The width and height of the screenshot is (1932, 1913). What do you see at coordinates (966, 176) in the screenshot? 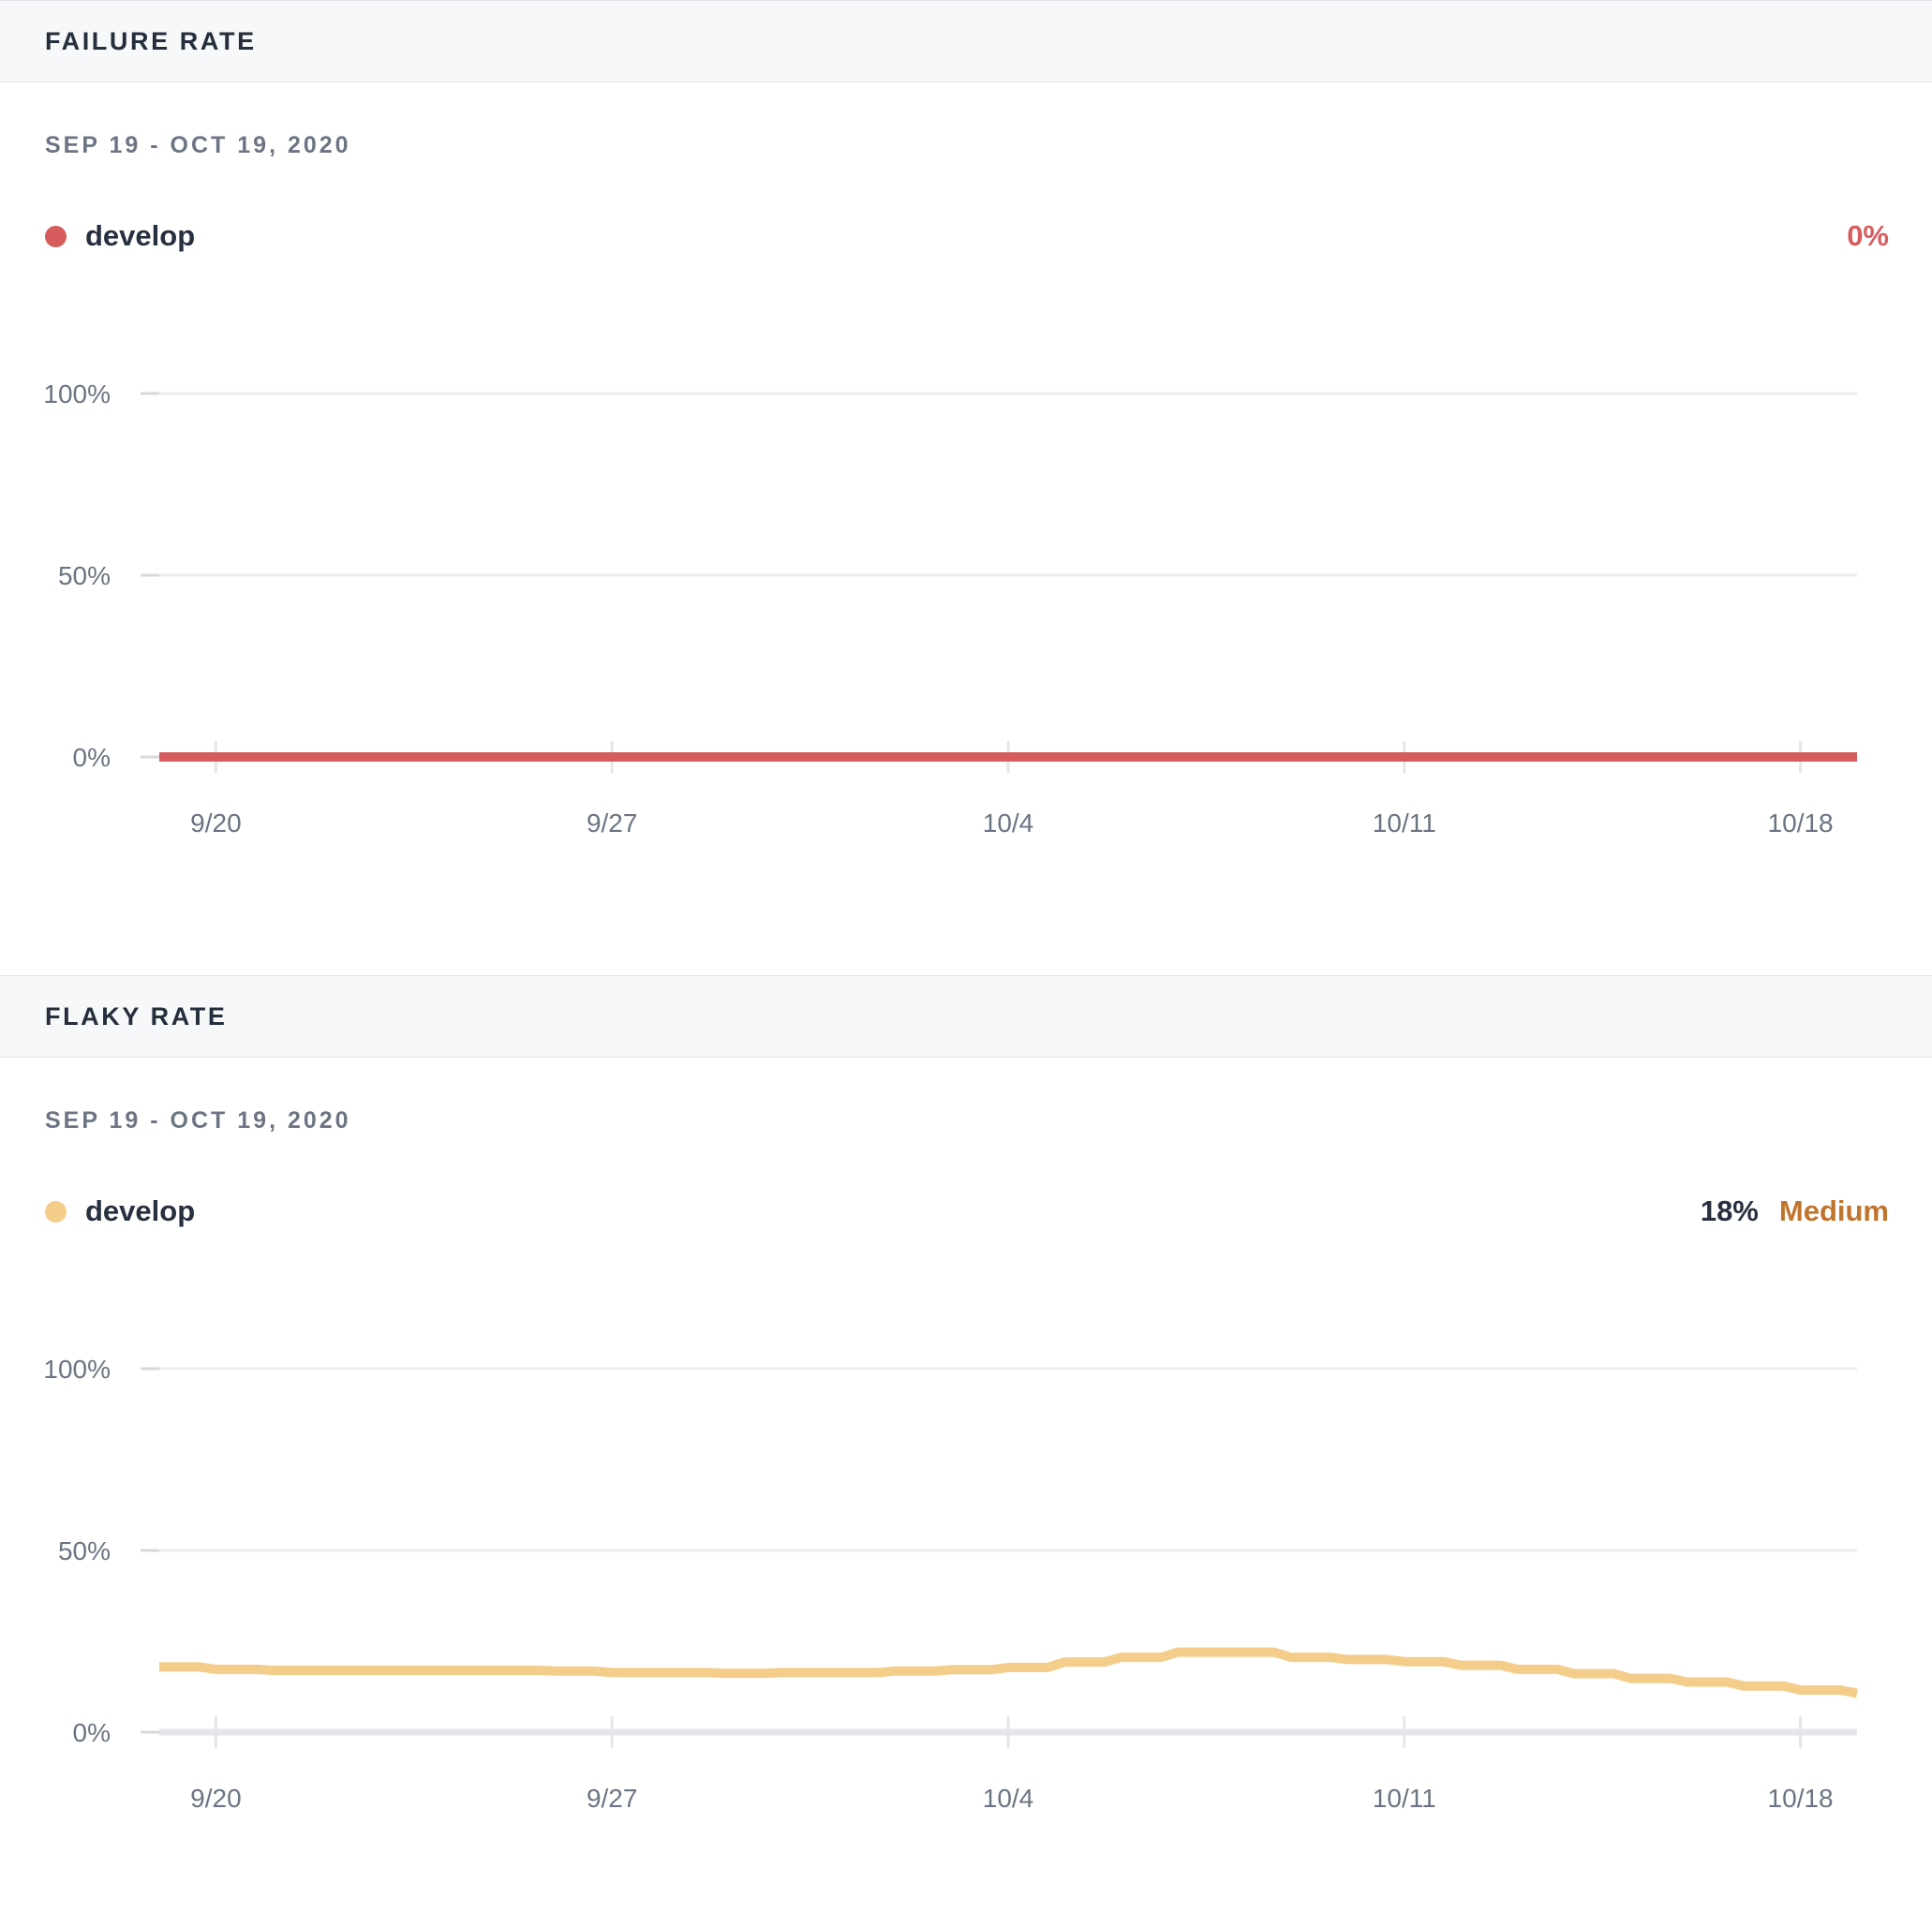
I see `failure-rate-meta: SEP 19 - OCT 19, 2020 develop 0%` at bounding box center [966, 176].